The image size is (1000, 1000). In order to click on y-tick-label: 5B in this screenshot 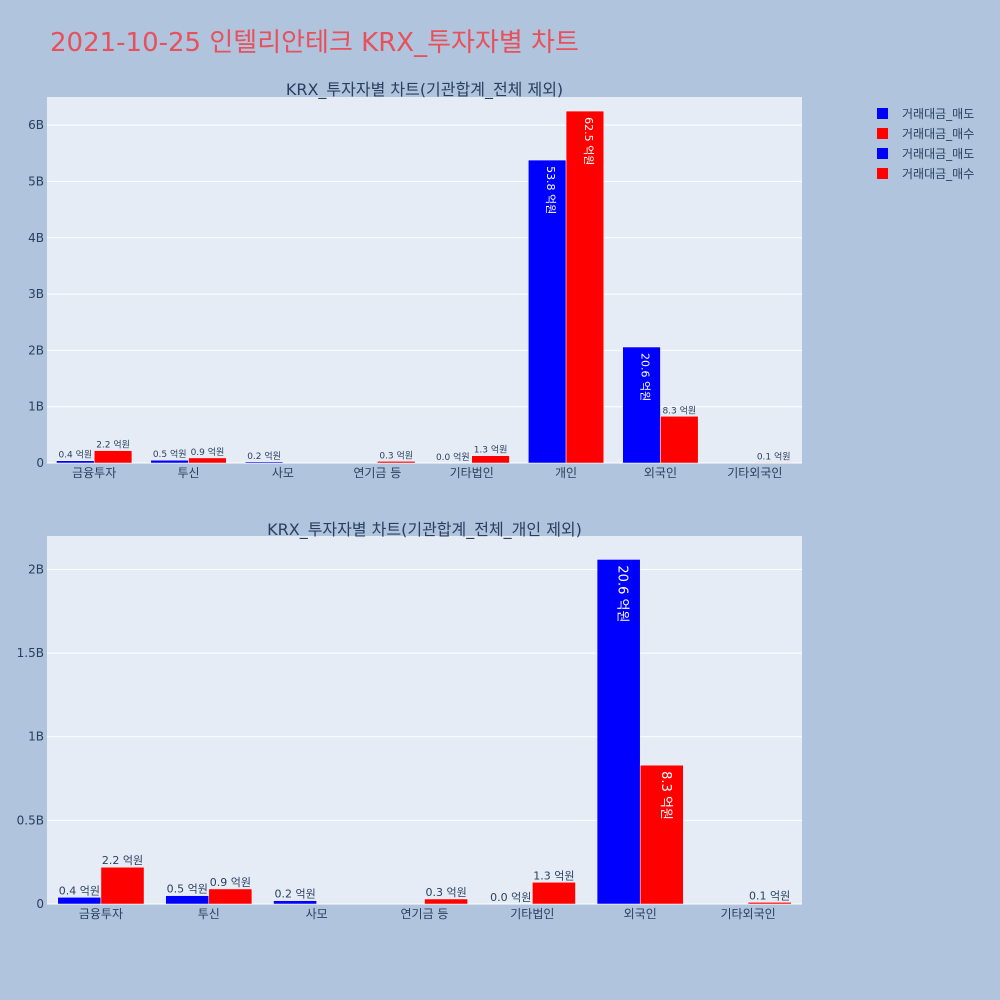, I will do `click(36, 181)`.